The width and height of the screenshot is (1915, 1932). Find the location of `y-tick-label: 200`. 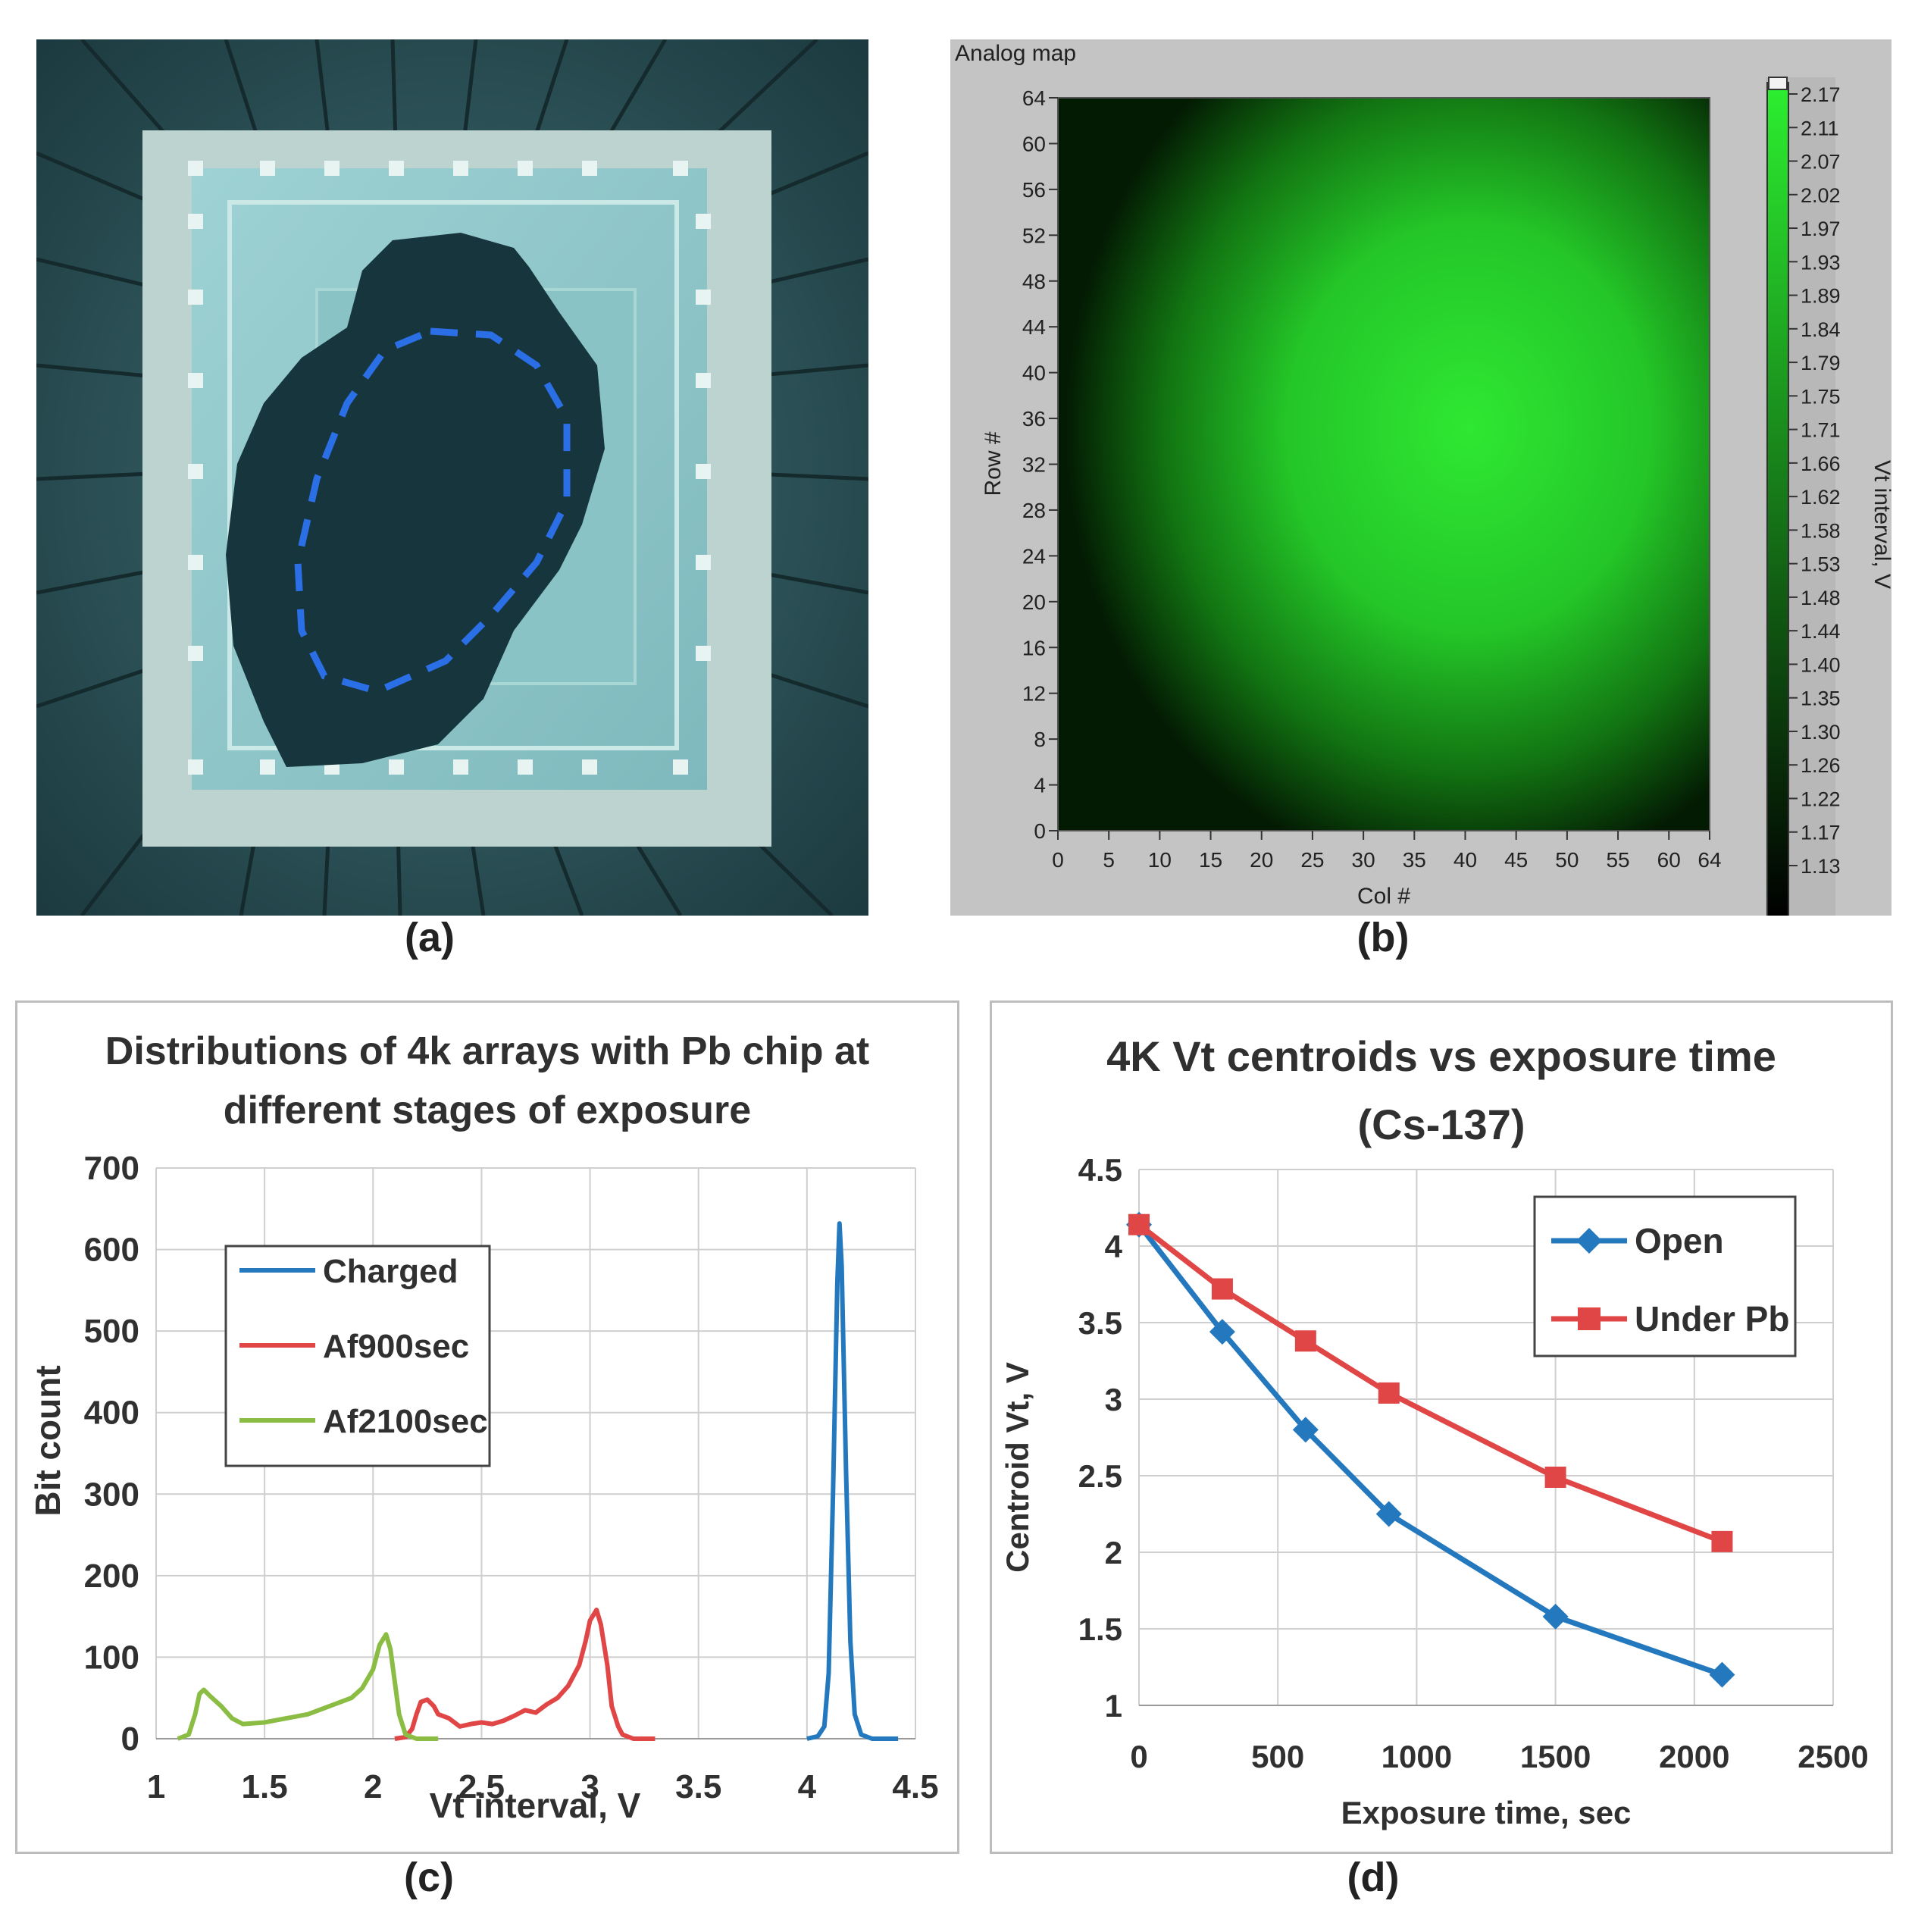

y-tick-label: 200 is located at coordinates (111, 1577).